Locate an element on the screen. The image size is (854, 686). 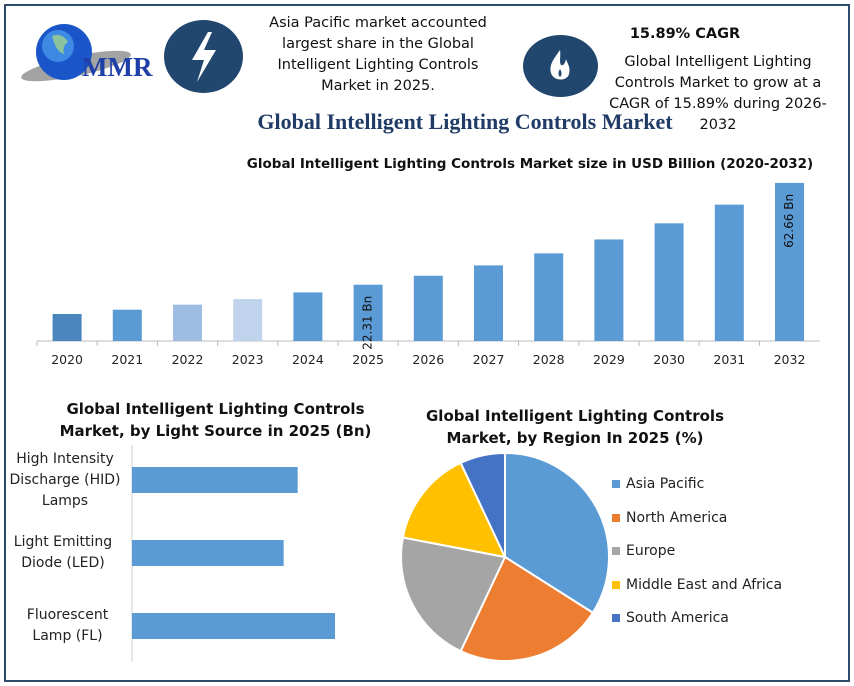
x-tick-label-2029: 2029 is located at coordinates (609, 359).